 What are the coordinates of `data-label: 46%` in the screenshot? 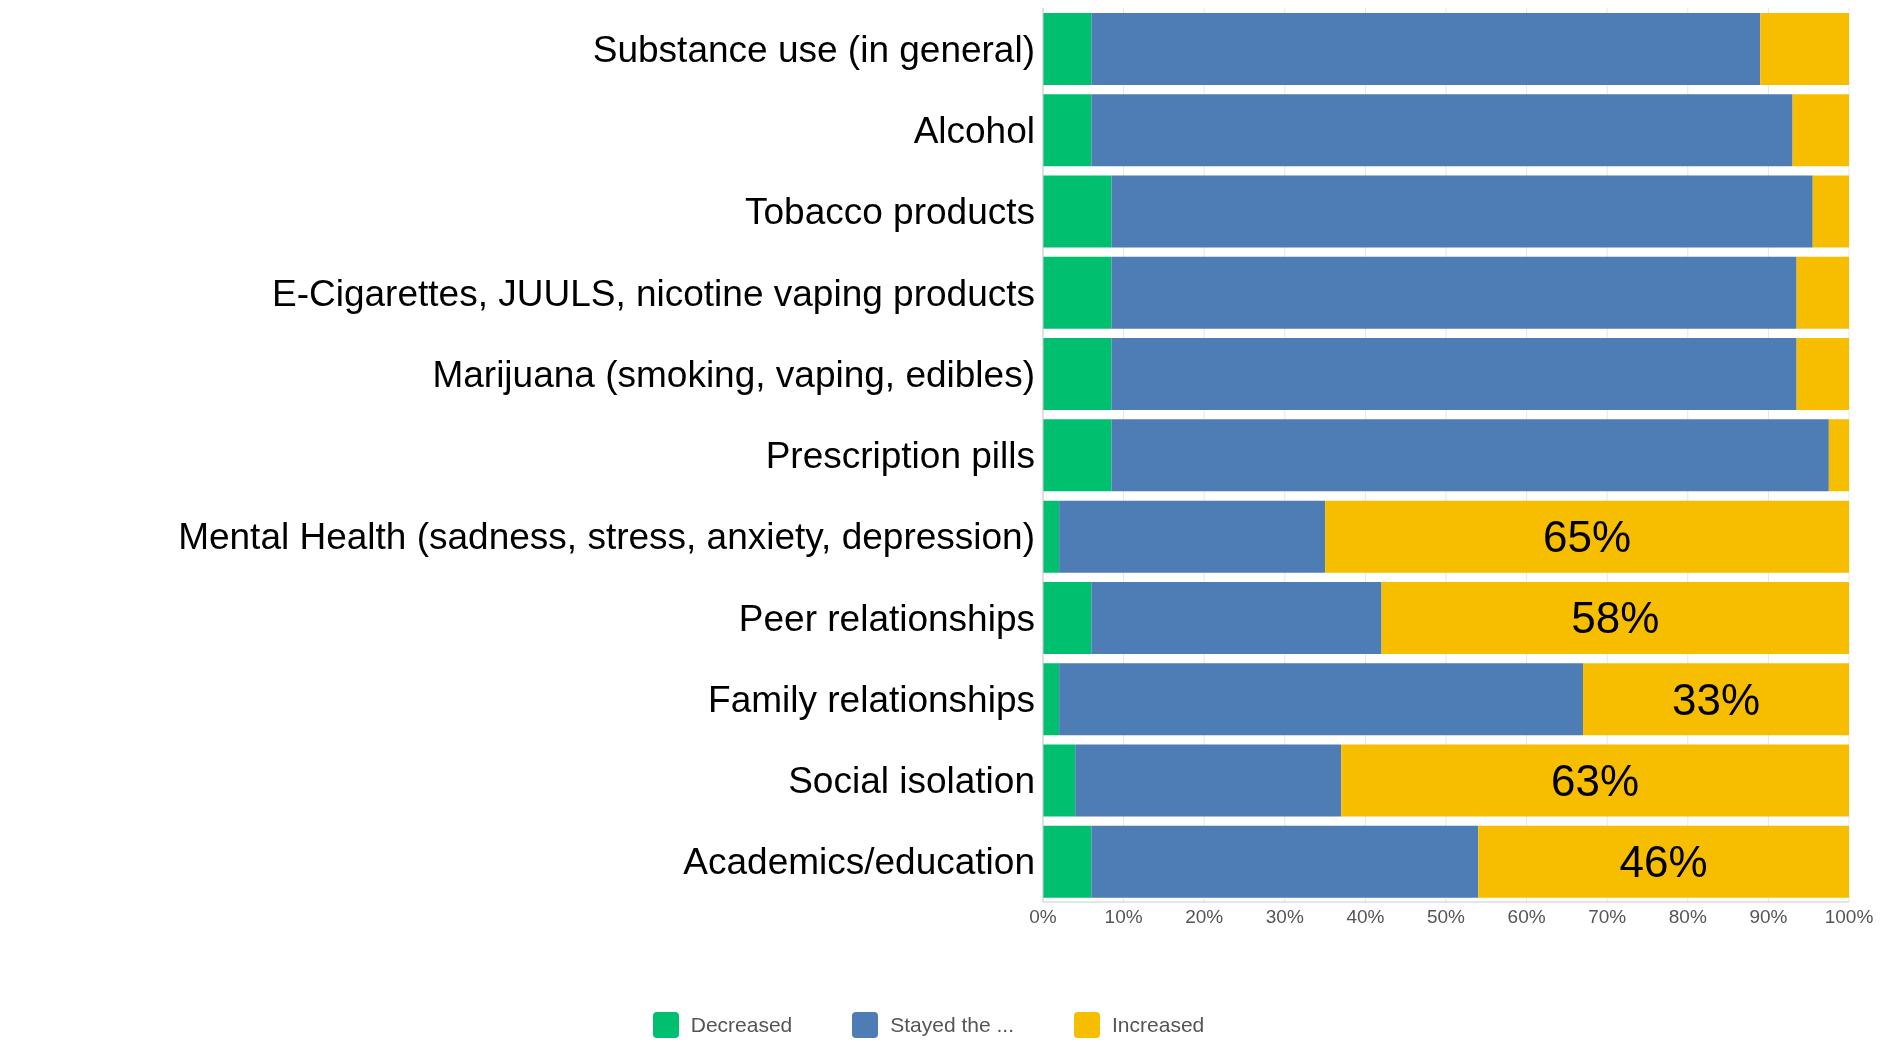 It's located at (1663, 862).